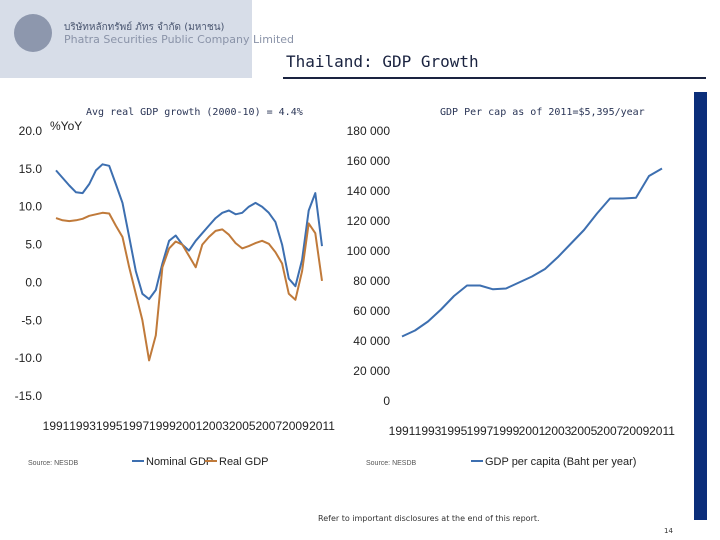 This screenshot has height=540, width=720. What do you see at coordinates (532, 431) in the screenshot?
I see `right-x-tick-label: 2001` at bounding box center [532, 431].